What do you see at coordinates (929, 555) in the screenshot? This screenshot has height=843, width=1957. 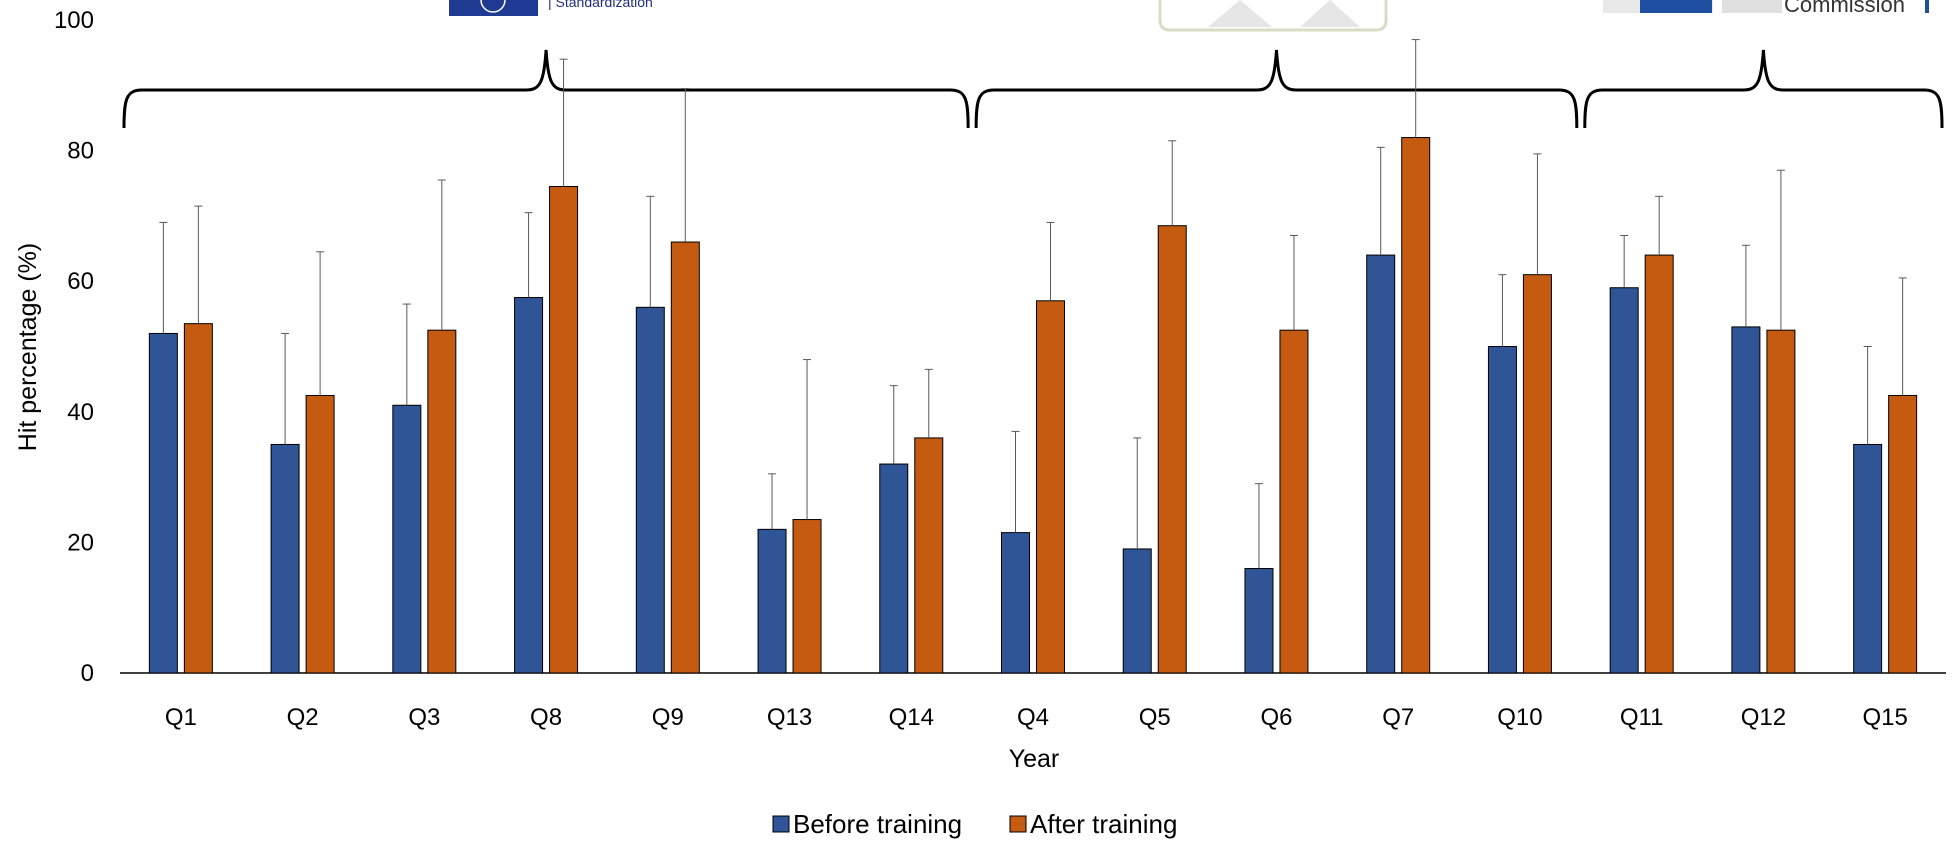 I see `bar-after-q14` at bounding box center [929, 555].